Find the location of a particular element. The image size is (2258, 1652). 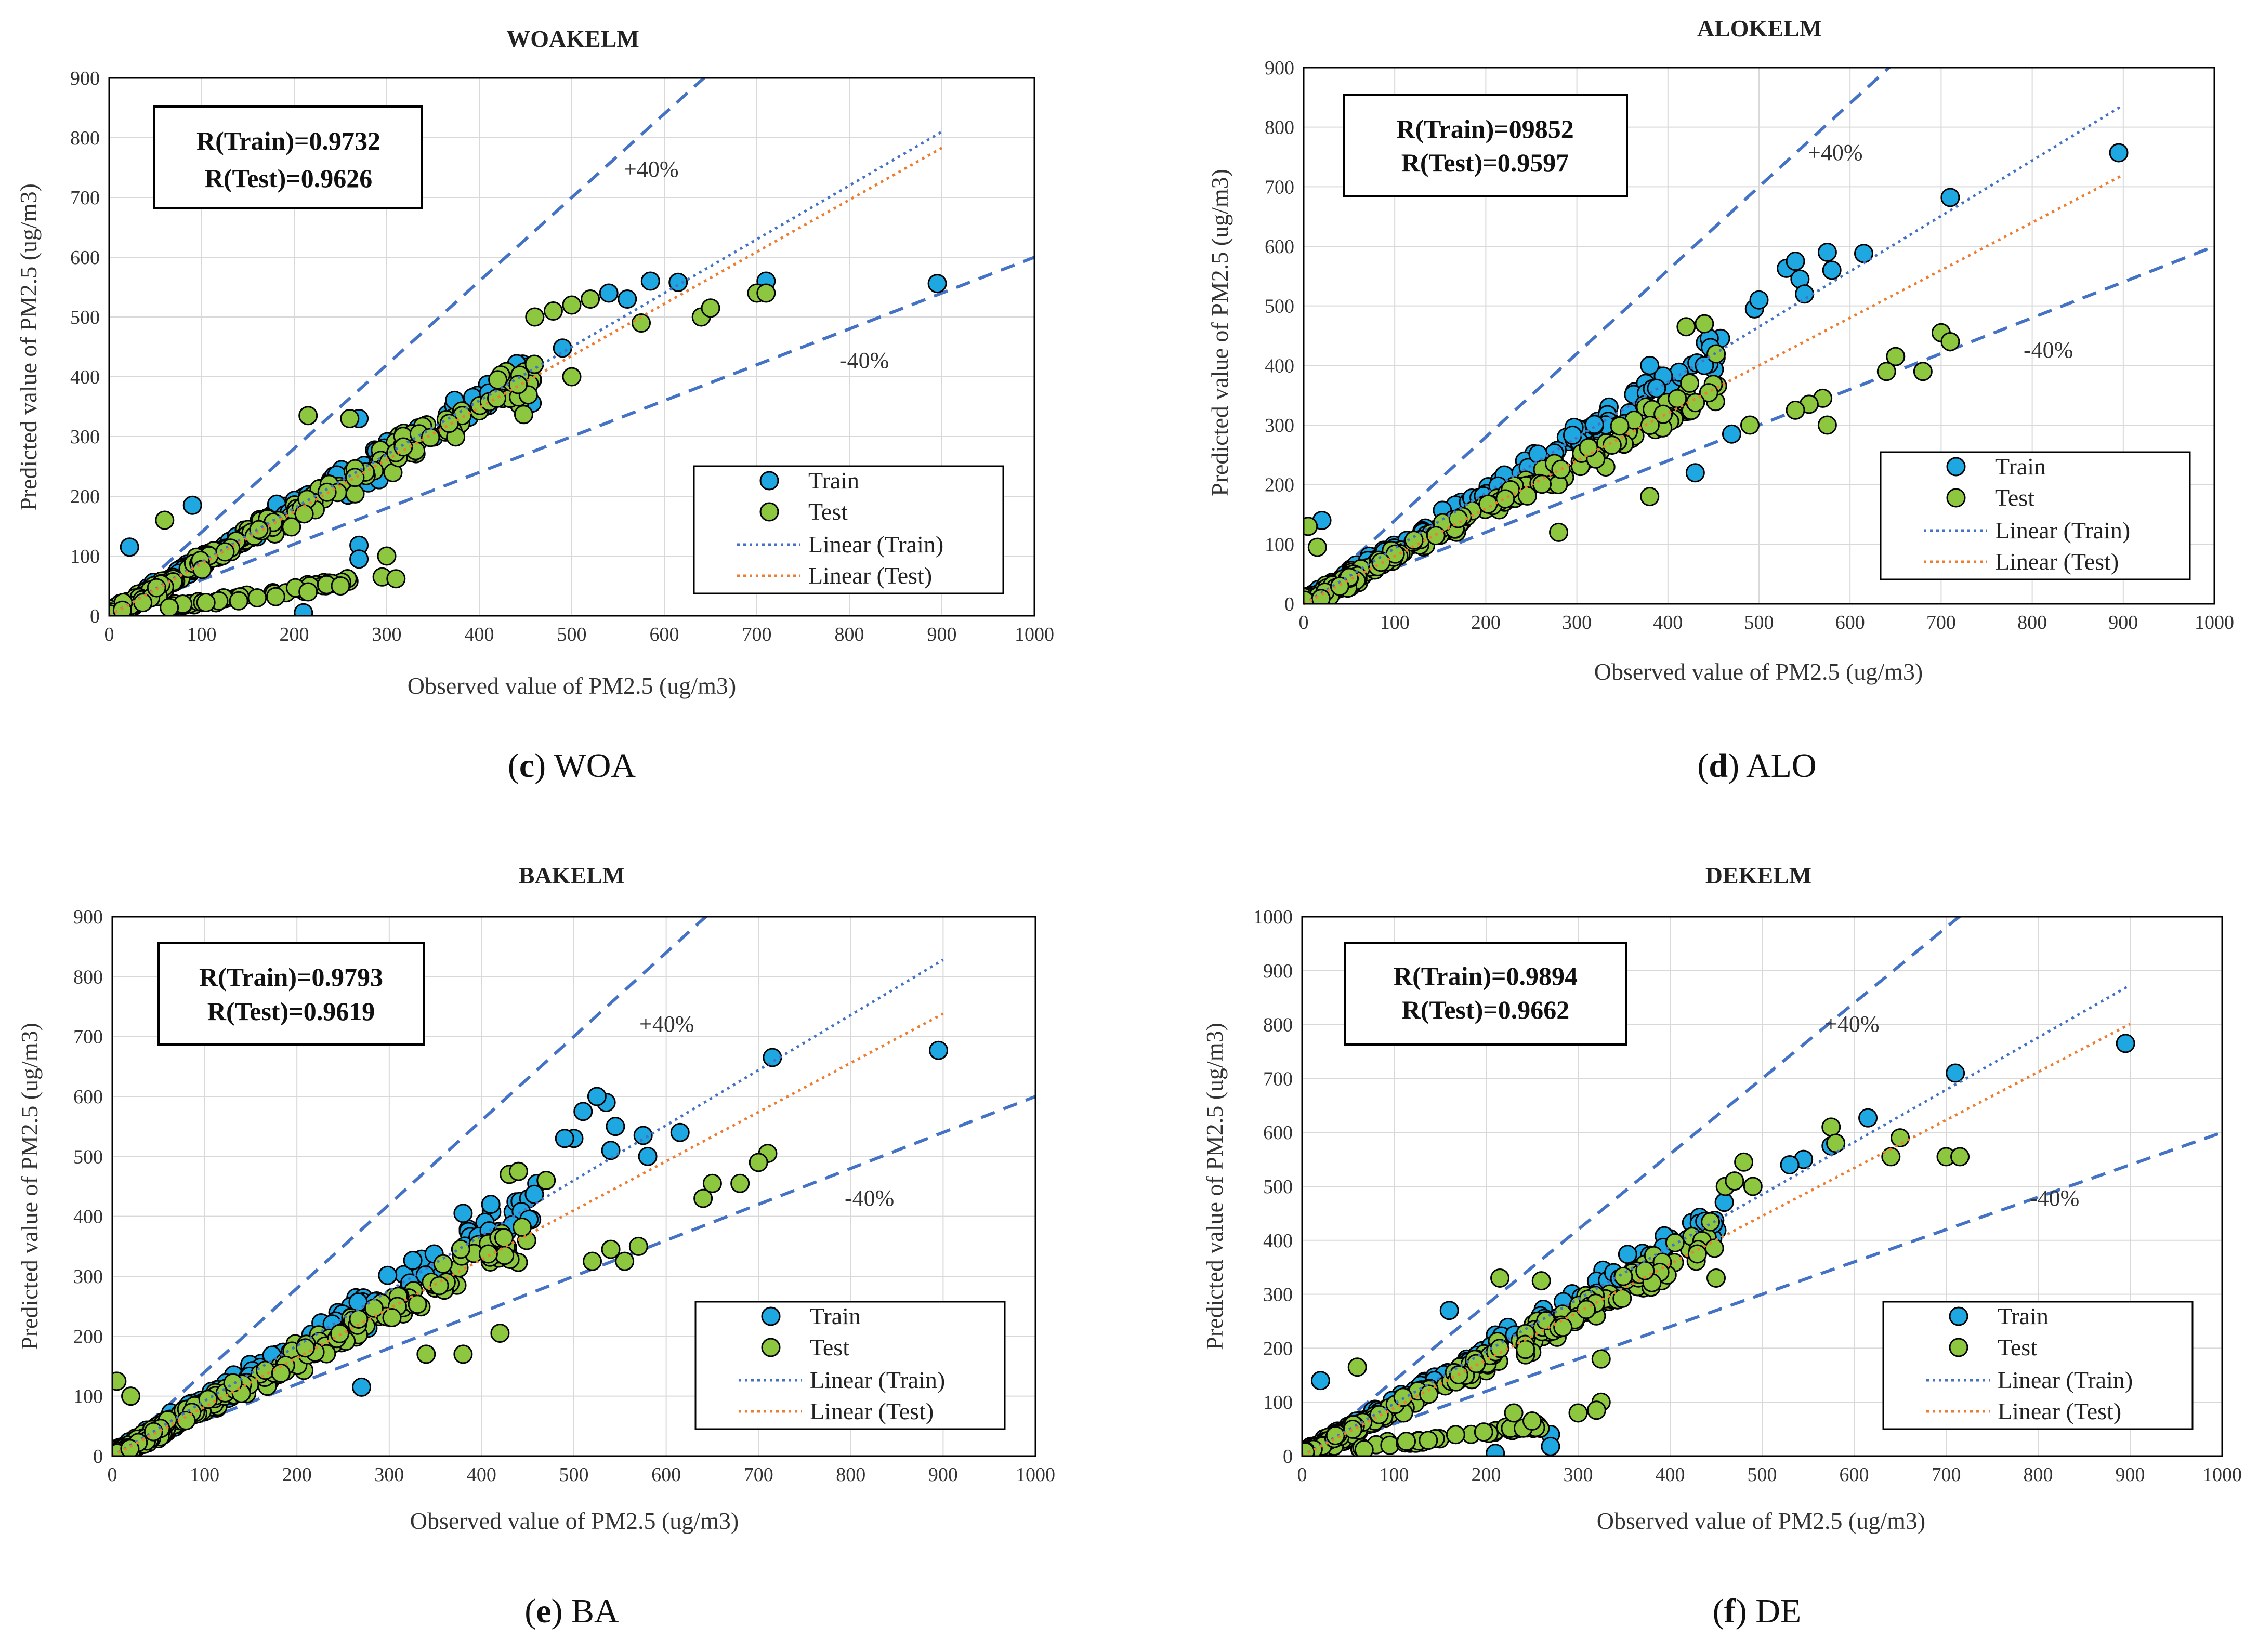

x-tick-label: 1000 is located at coordinates (1035, 1475).